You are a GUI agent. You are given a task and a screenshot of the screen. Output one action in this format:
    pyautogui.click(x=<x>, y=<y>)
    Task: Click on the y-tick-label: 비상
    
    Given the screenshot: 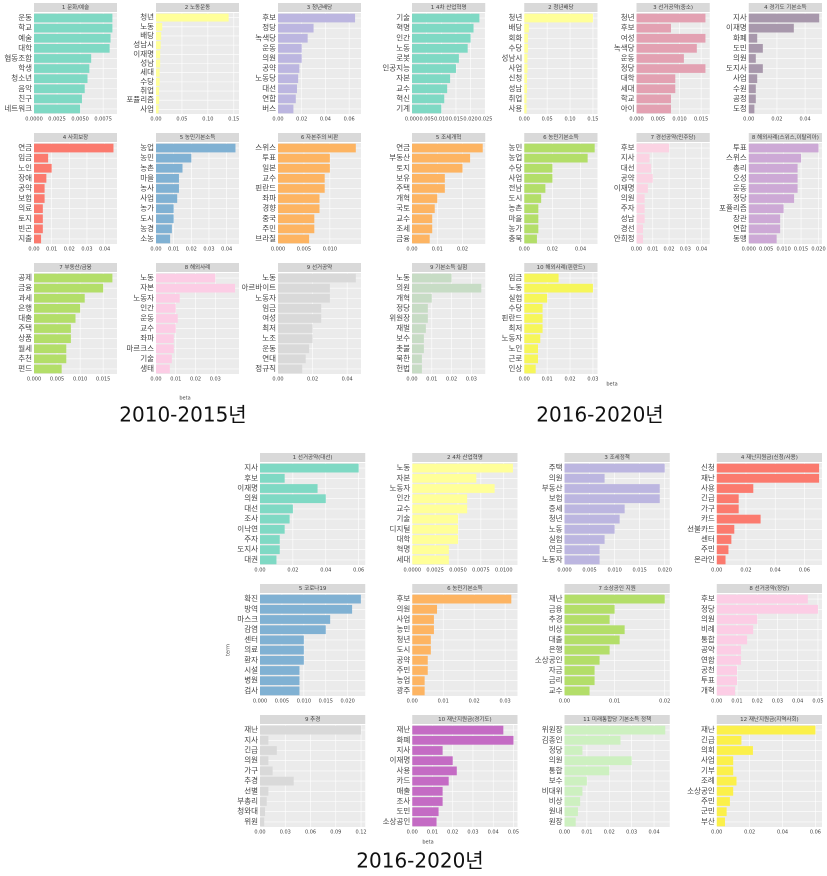 What is the action you would take?
    pyautogui.click(x=556, y=801)
    